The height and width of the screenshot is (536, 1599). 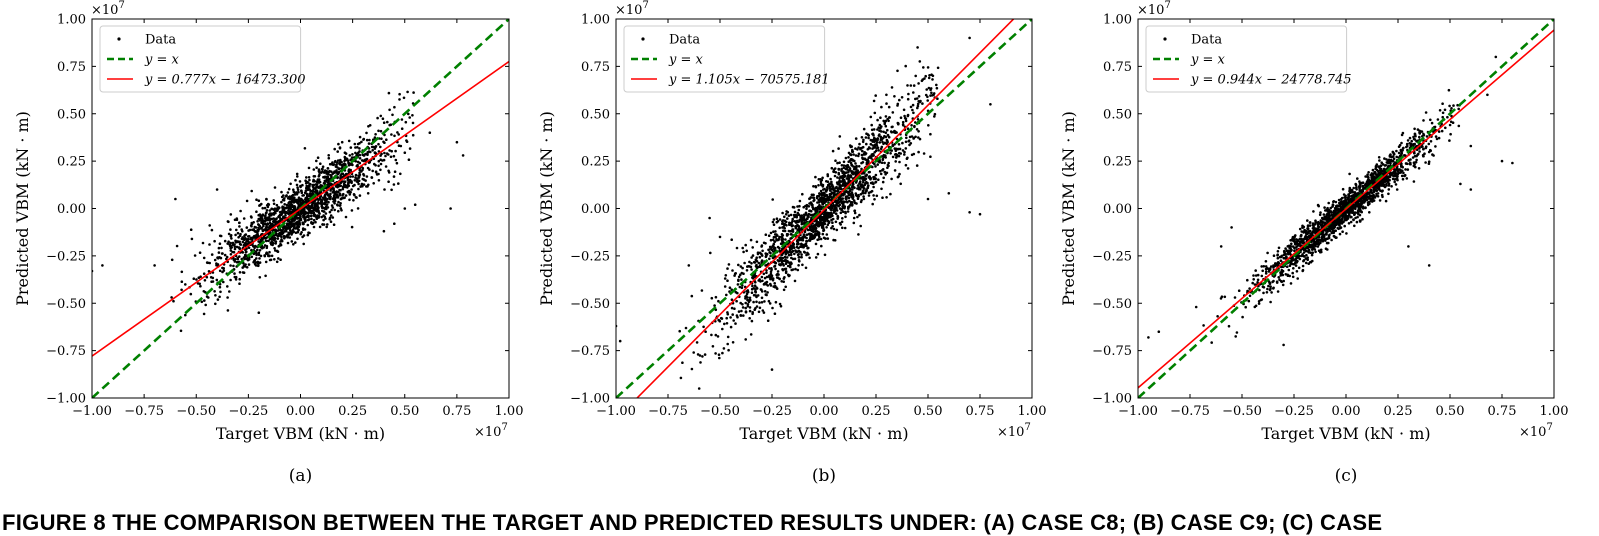 I want to click on x-tick-label: −0.50, so click(x=720, y=411).